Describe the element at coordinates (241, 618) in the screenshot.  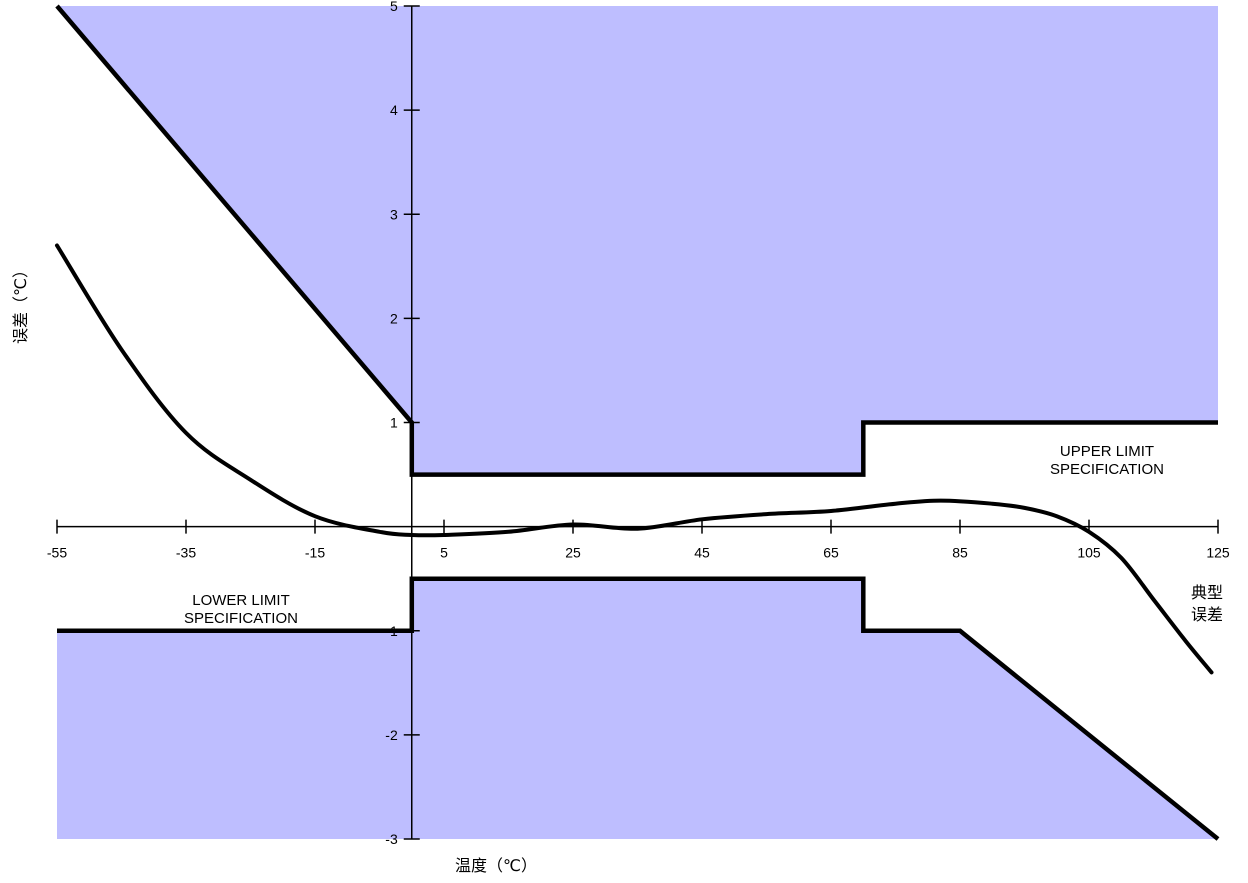
I see `lower-limit-label-line2: SPECIFICATION` at that location.